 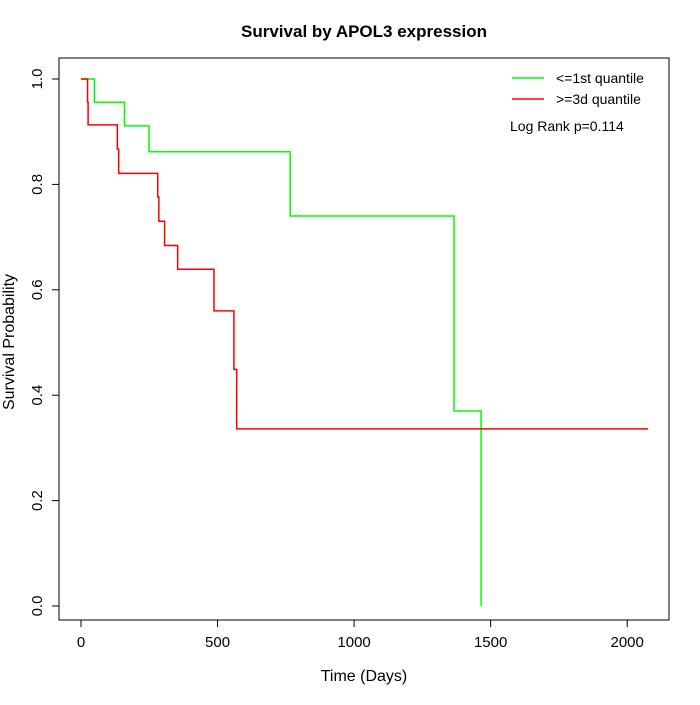 I want to click on y-tick-label: 0.4, so click(x=37, y=395).